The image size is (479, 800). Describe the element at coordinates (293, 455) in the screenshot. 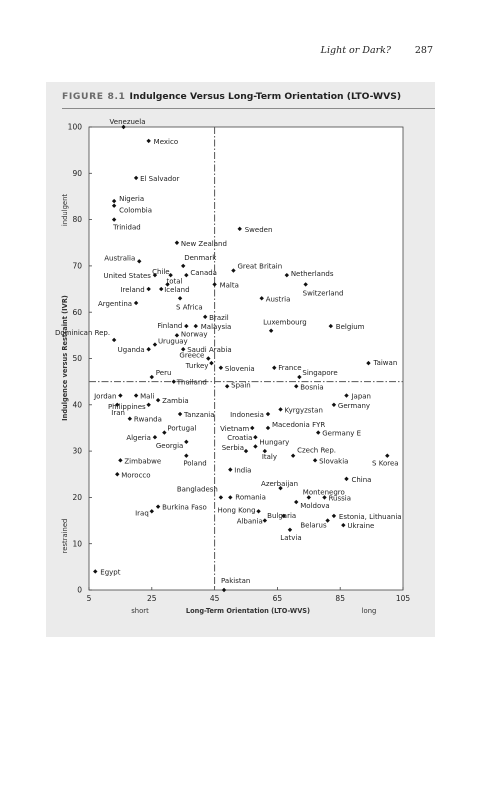

I see `point-czech-rep` at that location.